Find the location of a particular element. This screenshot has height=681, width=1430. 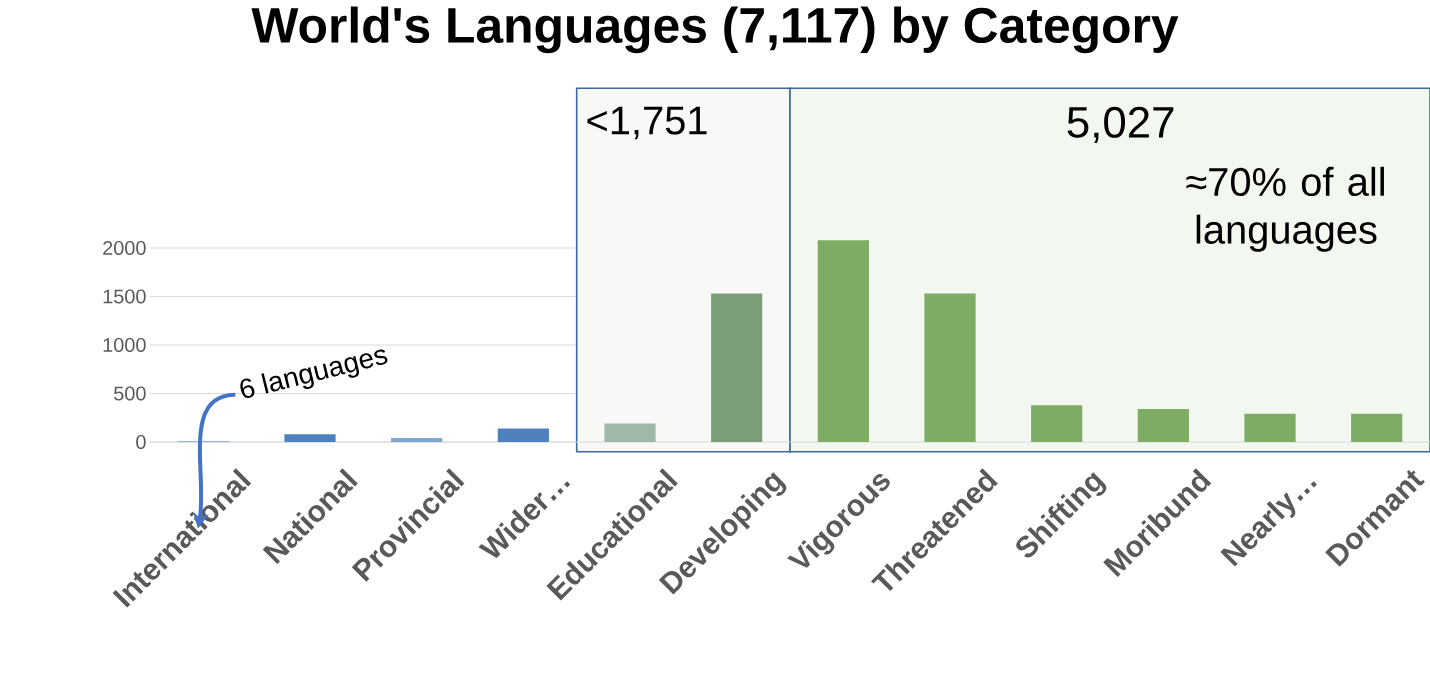

y-tick-label: 0 is located at coordinates (141, 442).